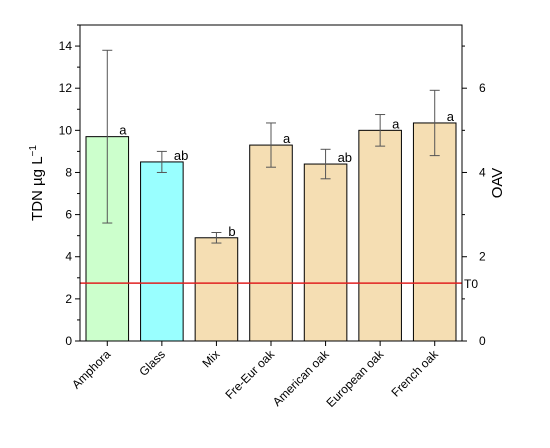 The width and height of the screenshot is (550, 448). I want to click on y-tick-label: 10, so click(66, 130).